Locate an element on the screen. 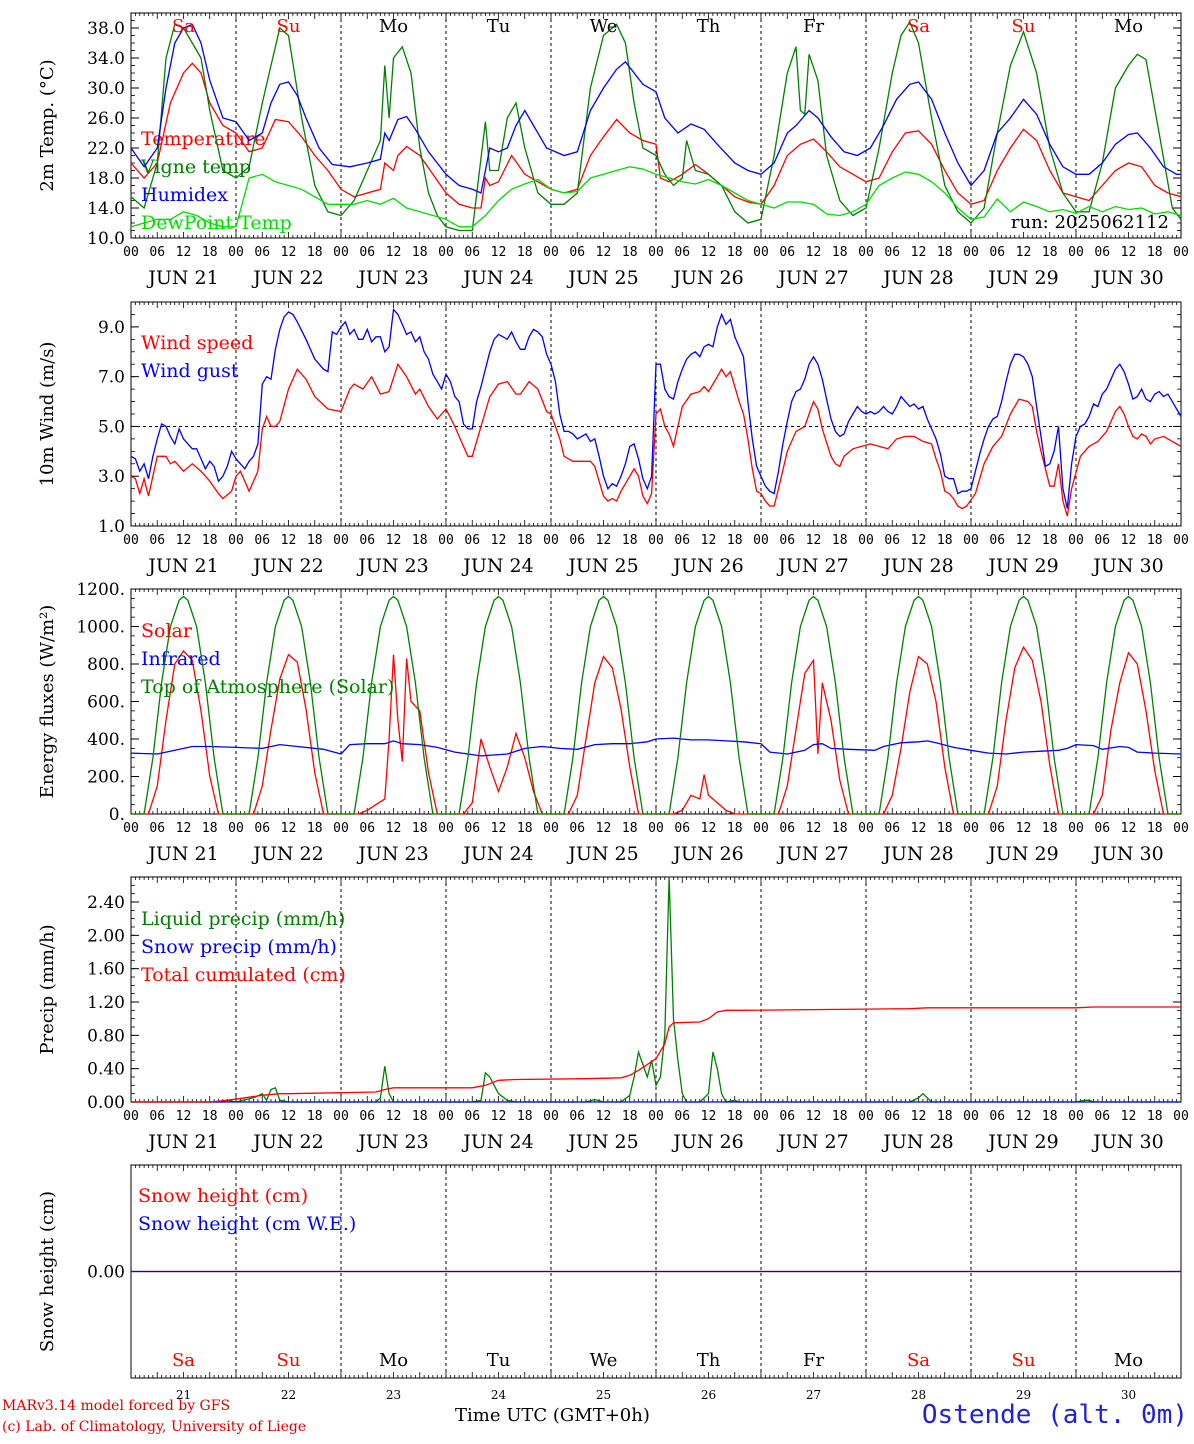  day-date-label: JUN 29 is located at coordinates (1022, 278).